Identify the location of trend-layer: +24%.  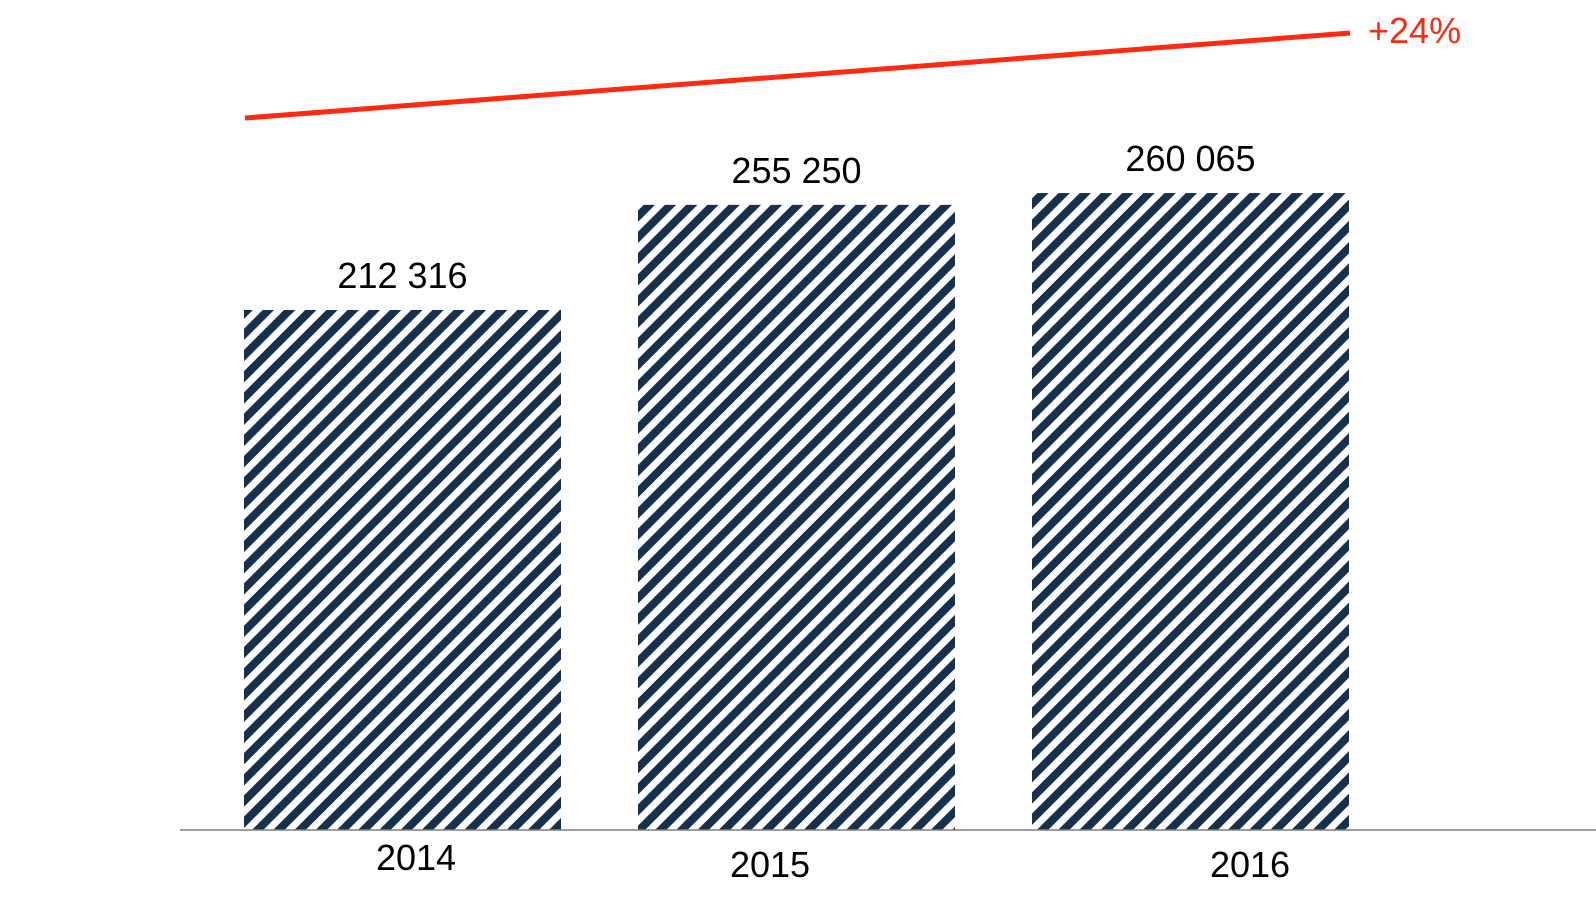
(852, 65).